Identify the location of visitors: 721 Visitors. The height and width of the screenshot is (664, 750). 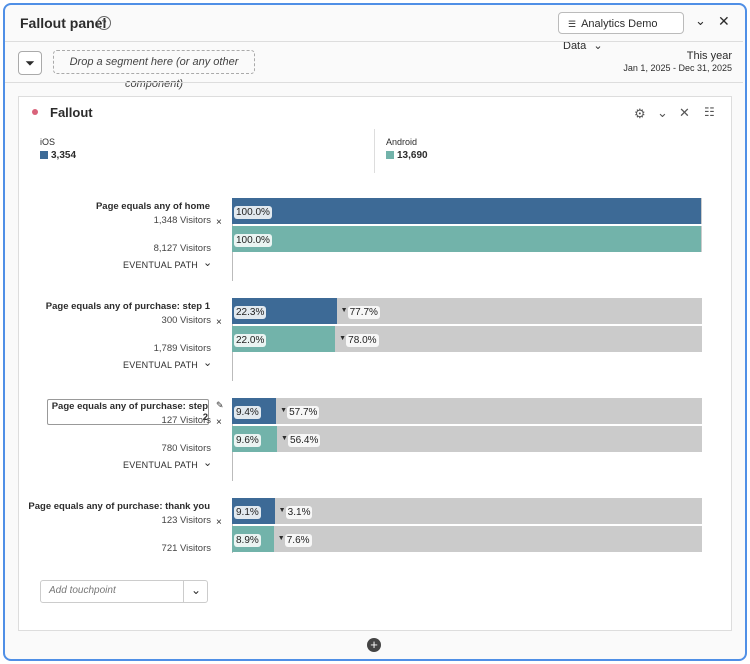
(186, 548).